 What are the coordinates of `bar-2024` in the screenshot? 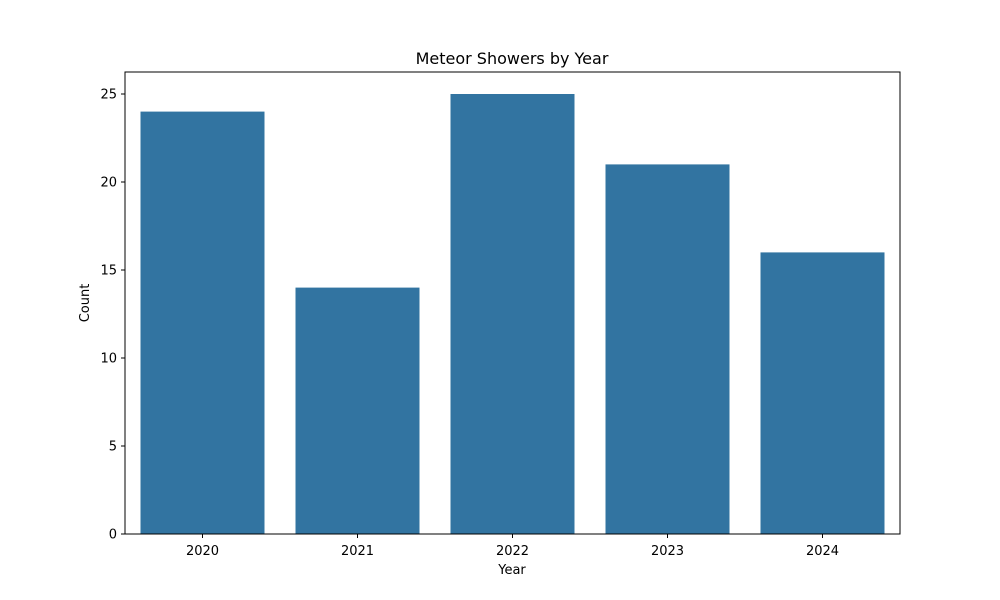 It's located at (822, 393).